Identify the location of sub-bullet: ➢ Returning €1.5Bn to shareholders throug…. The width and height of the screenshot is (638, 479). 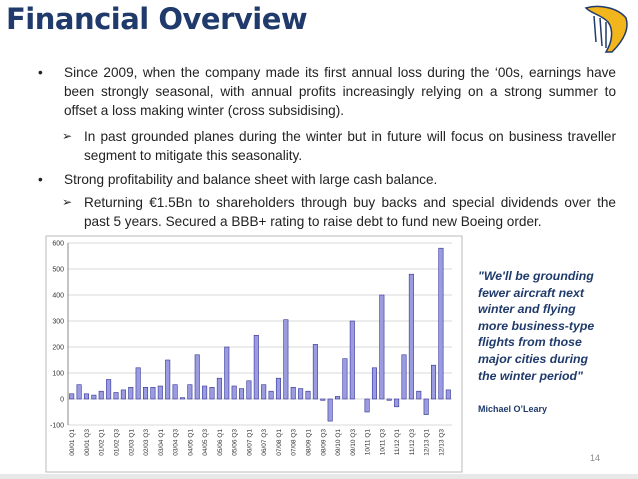
(339, 212).